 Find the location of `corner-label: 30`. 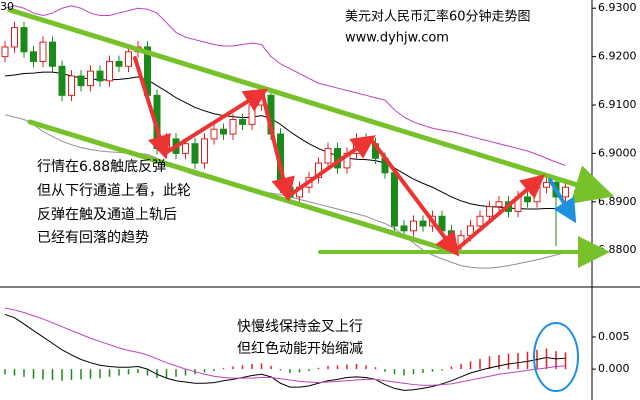

corner-label: 30 is located at coordinates (7, 6).